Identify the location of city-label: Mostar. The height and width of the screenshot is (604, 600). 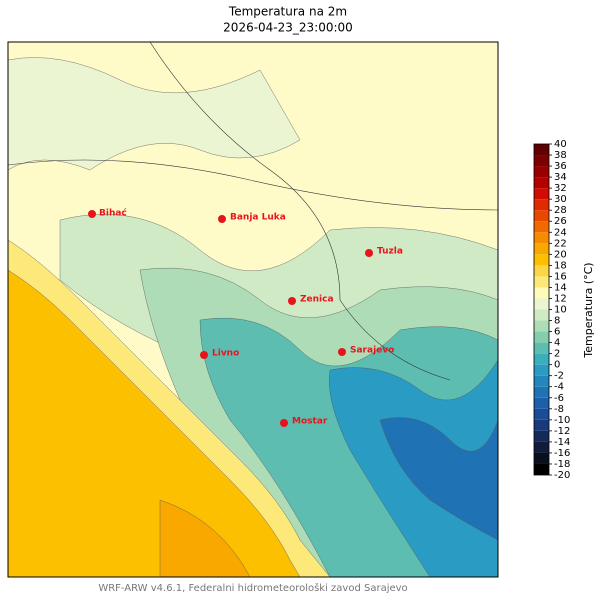
(310, 422).